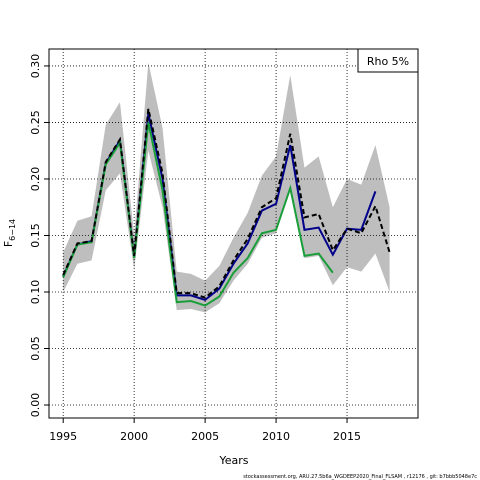 The width and height of the screenshot is (480, 480). I want to click on x-tick-label: 2010, so click(276, 436).